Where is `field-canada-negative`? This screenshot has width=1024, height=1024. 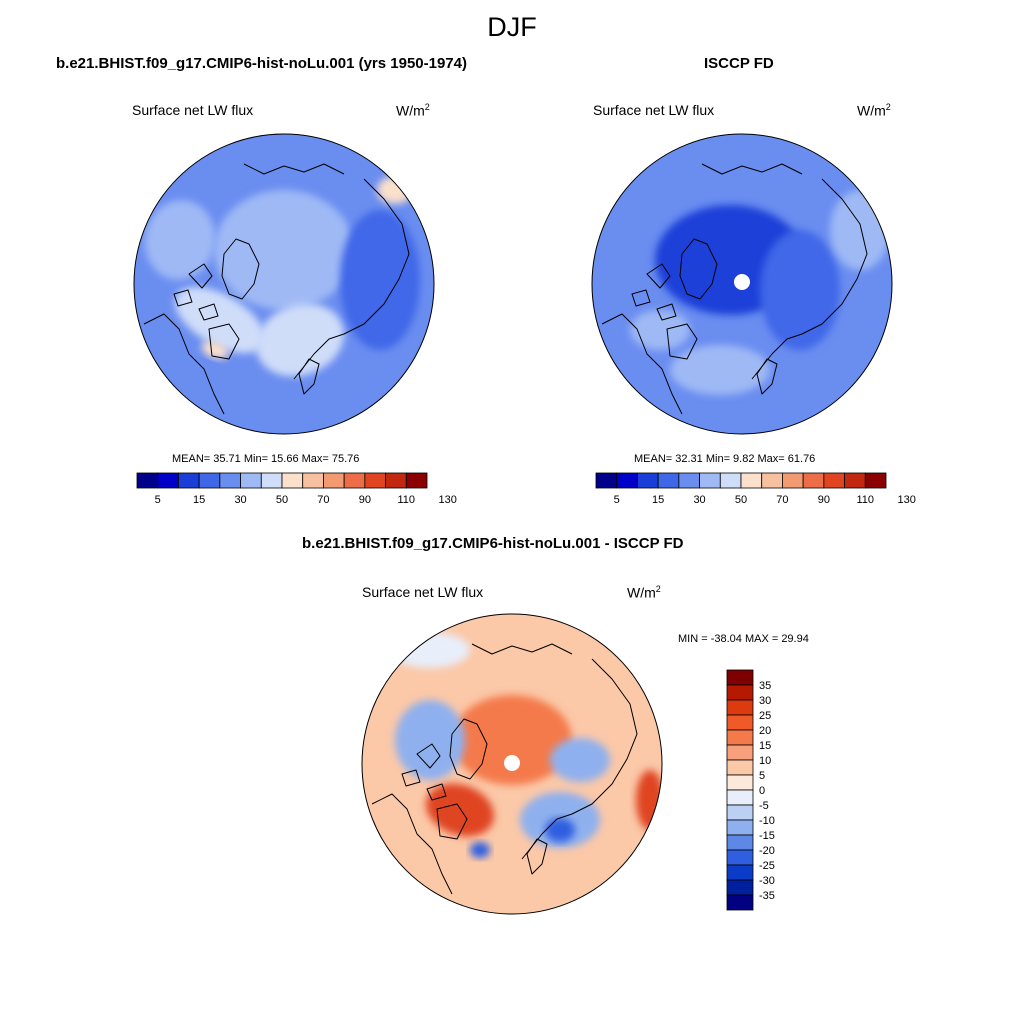
field-canada-negative is located at coordinates (430, 740).